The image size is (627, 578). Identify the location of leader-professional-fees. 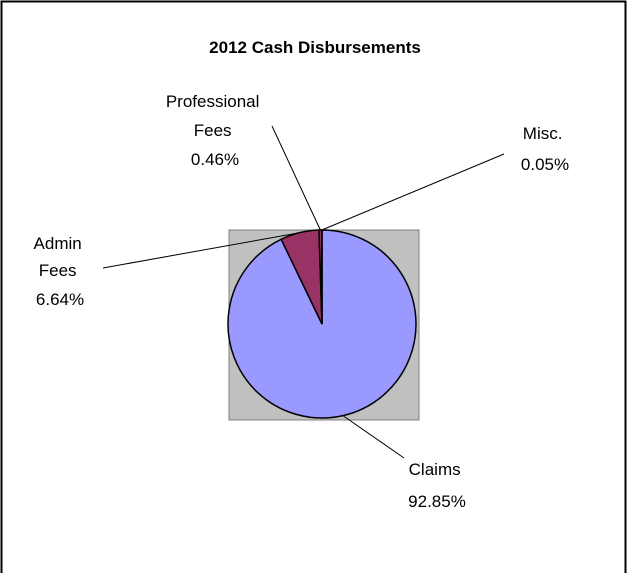
(296, 178).